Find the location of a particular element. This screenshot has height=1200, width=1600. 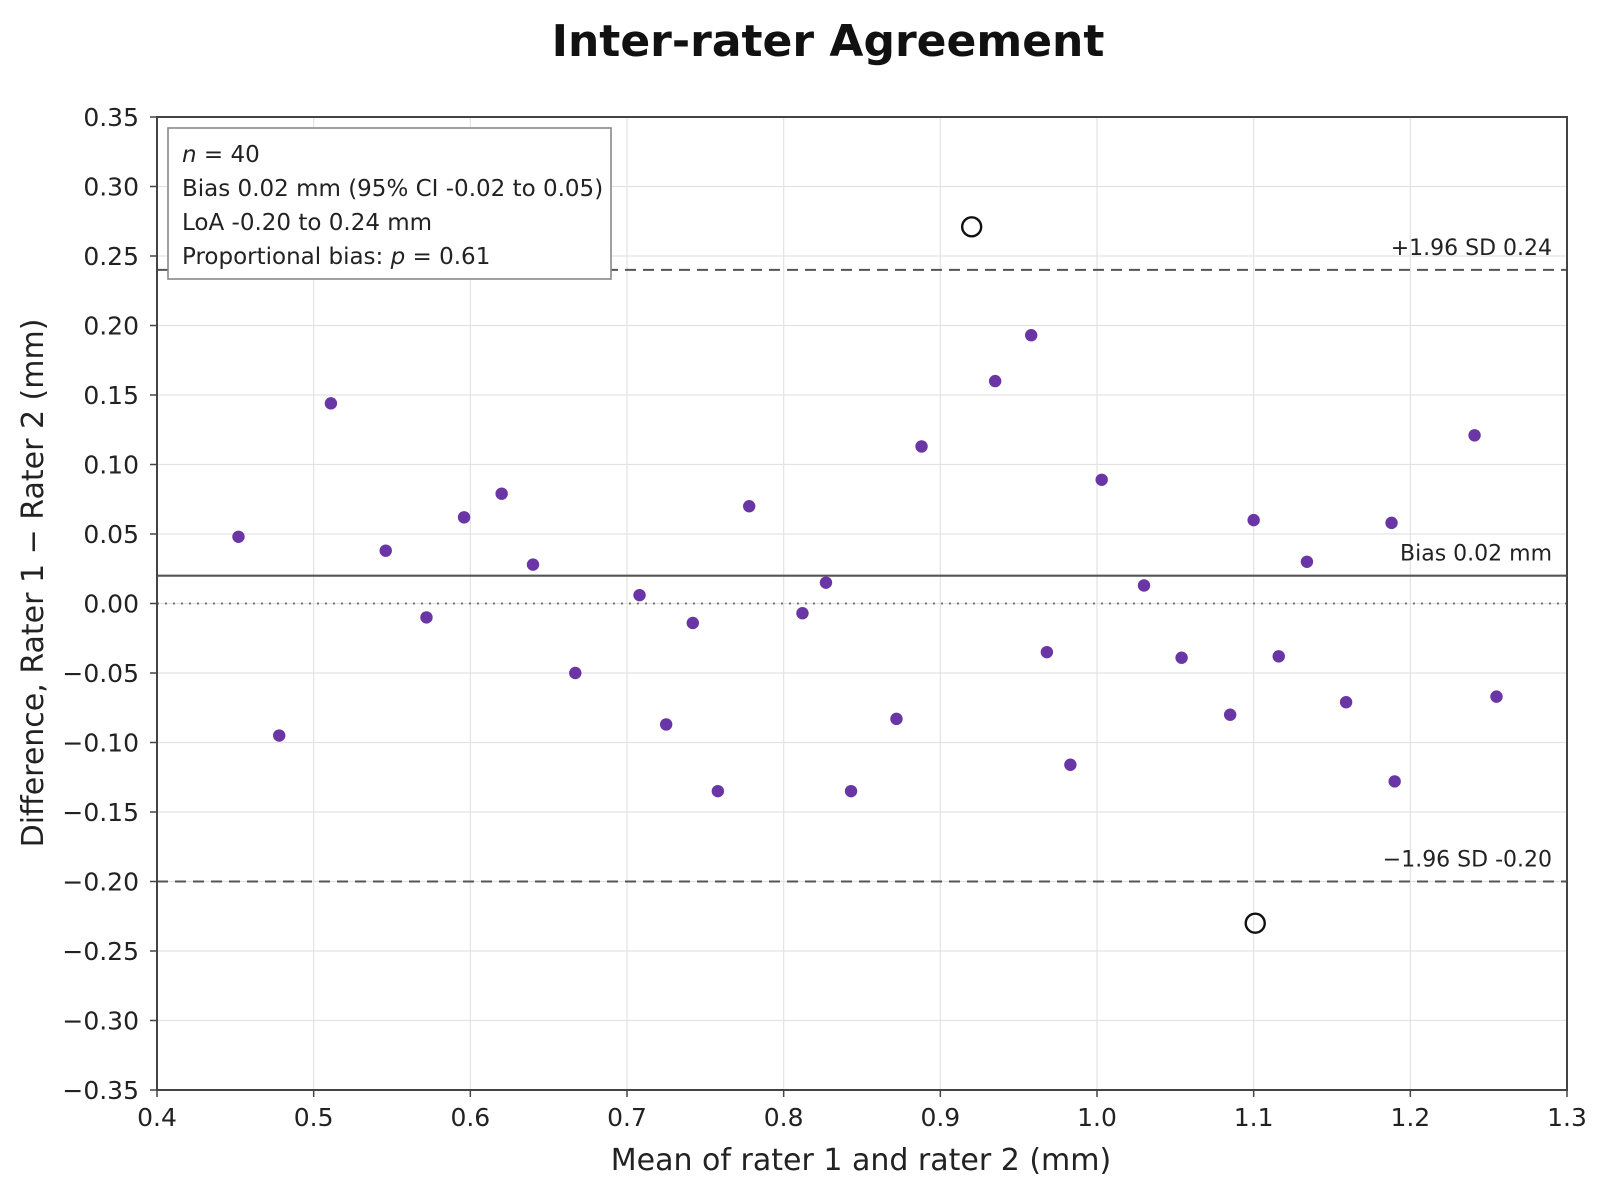

y-tick-label: −0.35 is located at coordinates (100, 1090).